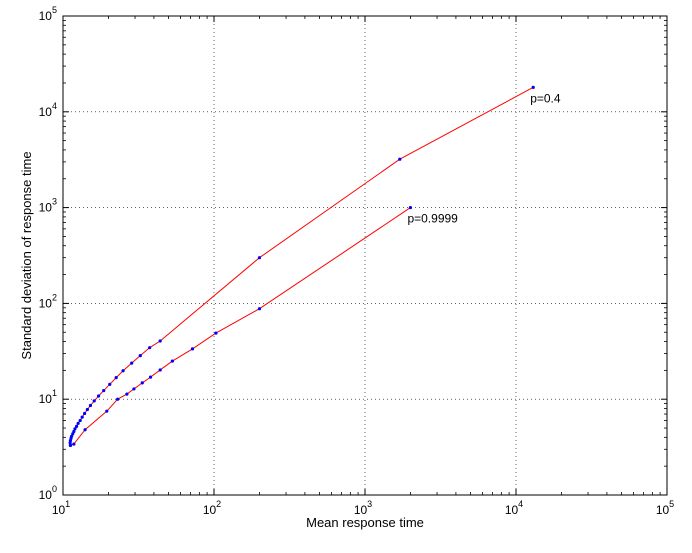  Describe the element at coordinates (545, 98) in the screenshot. I see `series-label: p=0.4` at that location.